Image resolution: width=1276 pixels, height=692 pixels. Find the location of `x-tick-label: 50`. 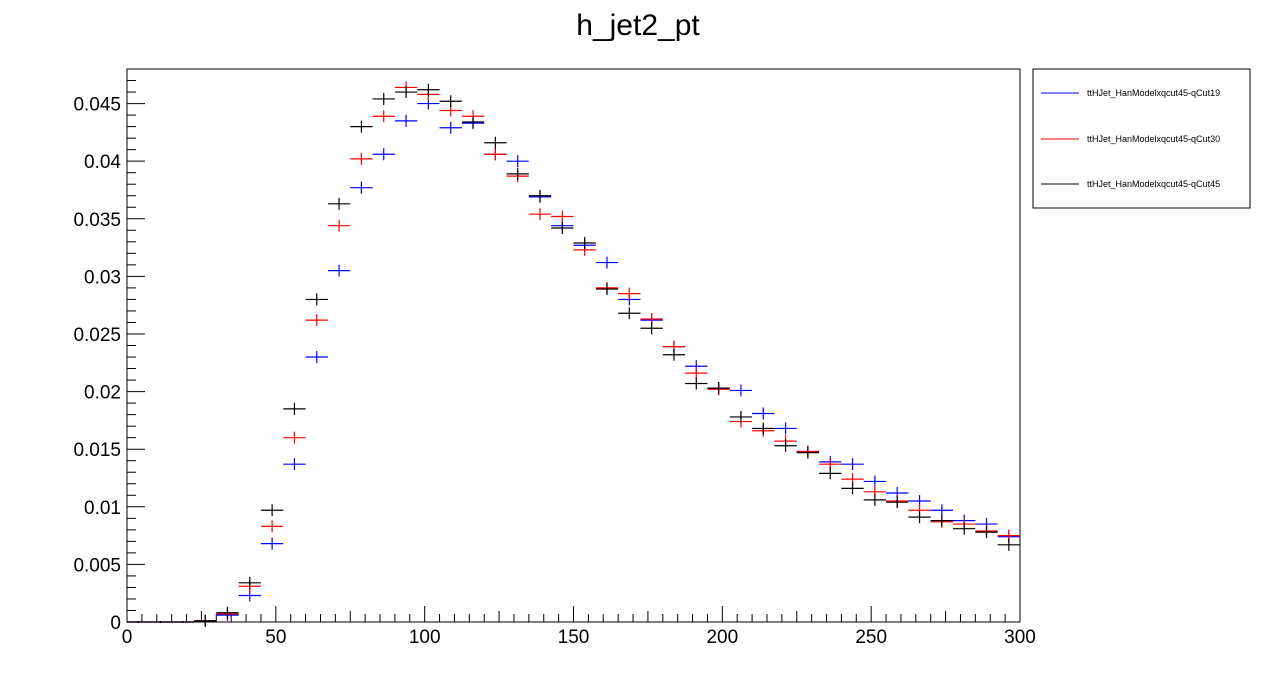

x-tick-label: 50 is located at coordinates (275, 637).